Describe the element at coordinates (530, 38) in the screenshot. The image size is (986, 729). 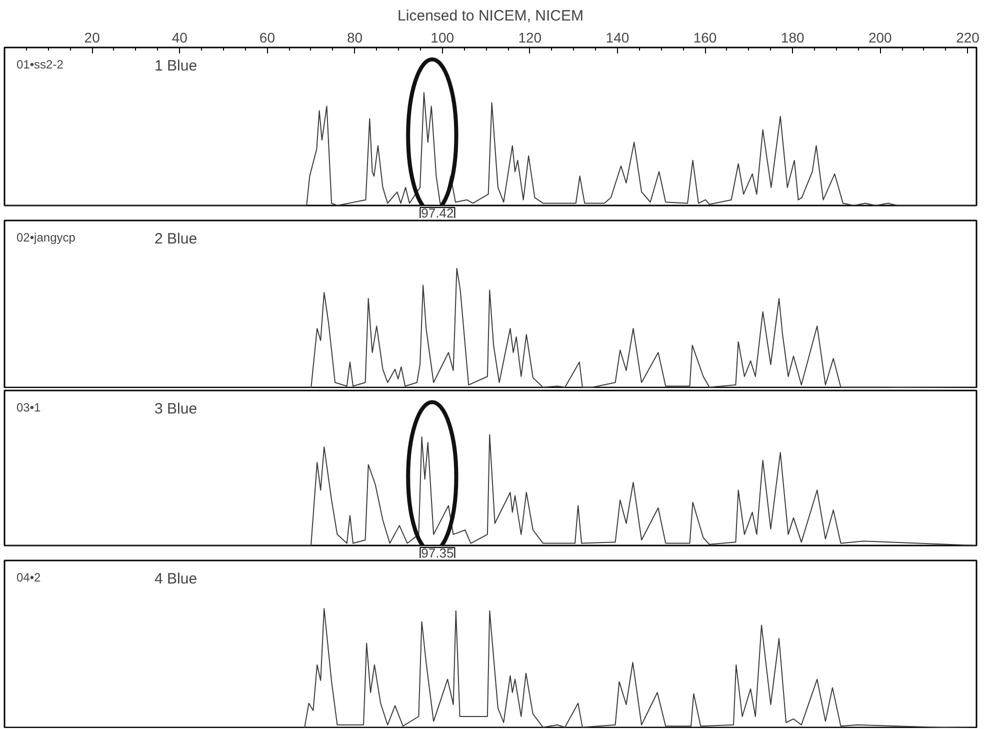
I see `x-tick-label: 120` at that location.